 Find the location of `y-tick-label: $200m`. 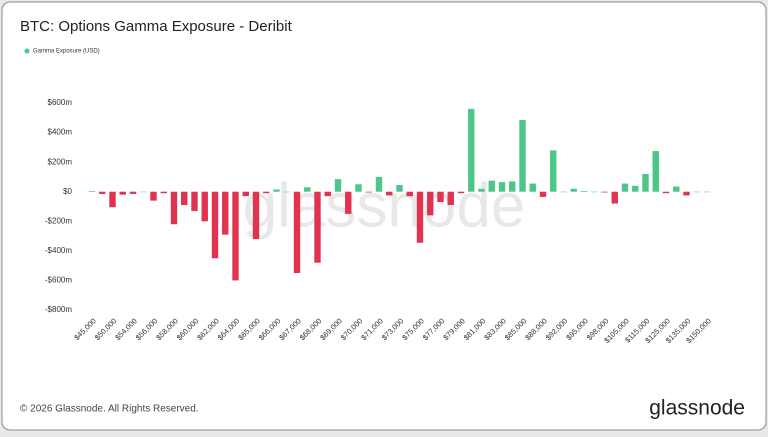

y-tick-label: $200m is located at coordinates (60, 161).